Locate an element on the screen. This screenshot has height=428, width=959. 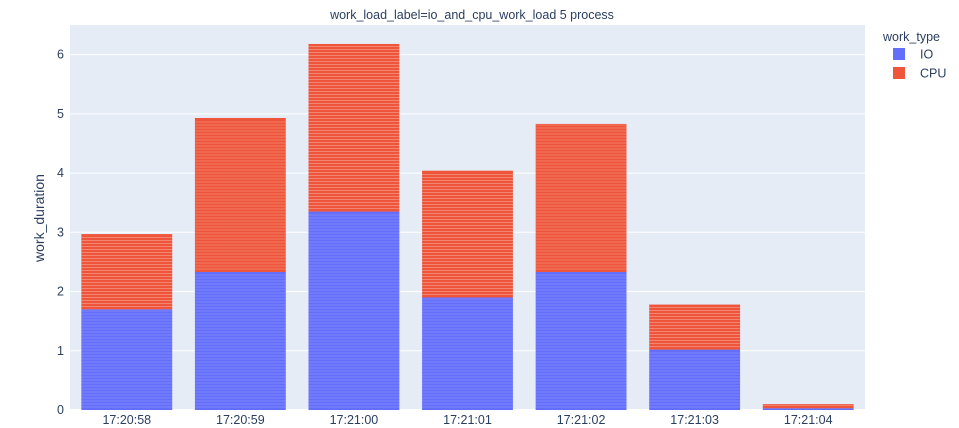
legend: IO CPU is located at coordinates (919, 64).